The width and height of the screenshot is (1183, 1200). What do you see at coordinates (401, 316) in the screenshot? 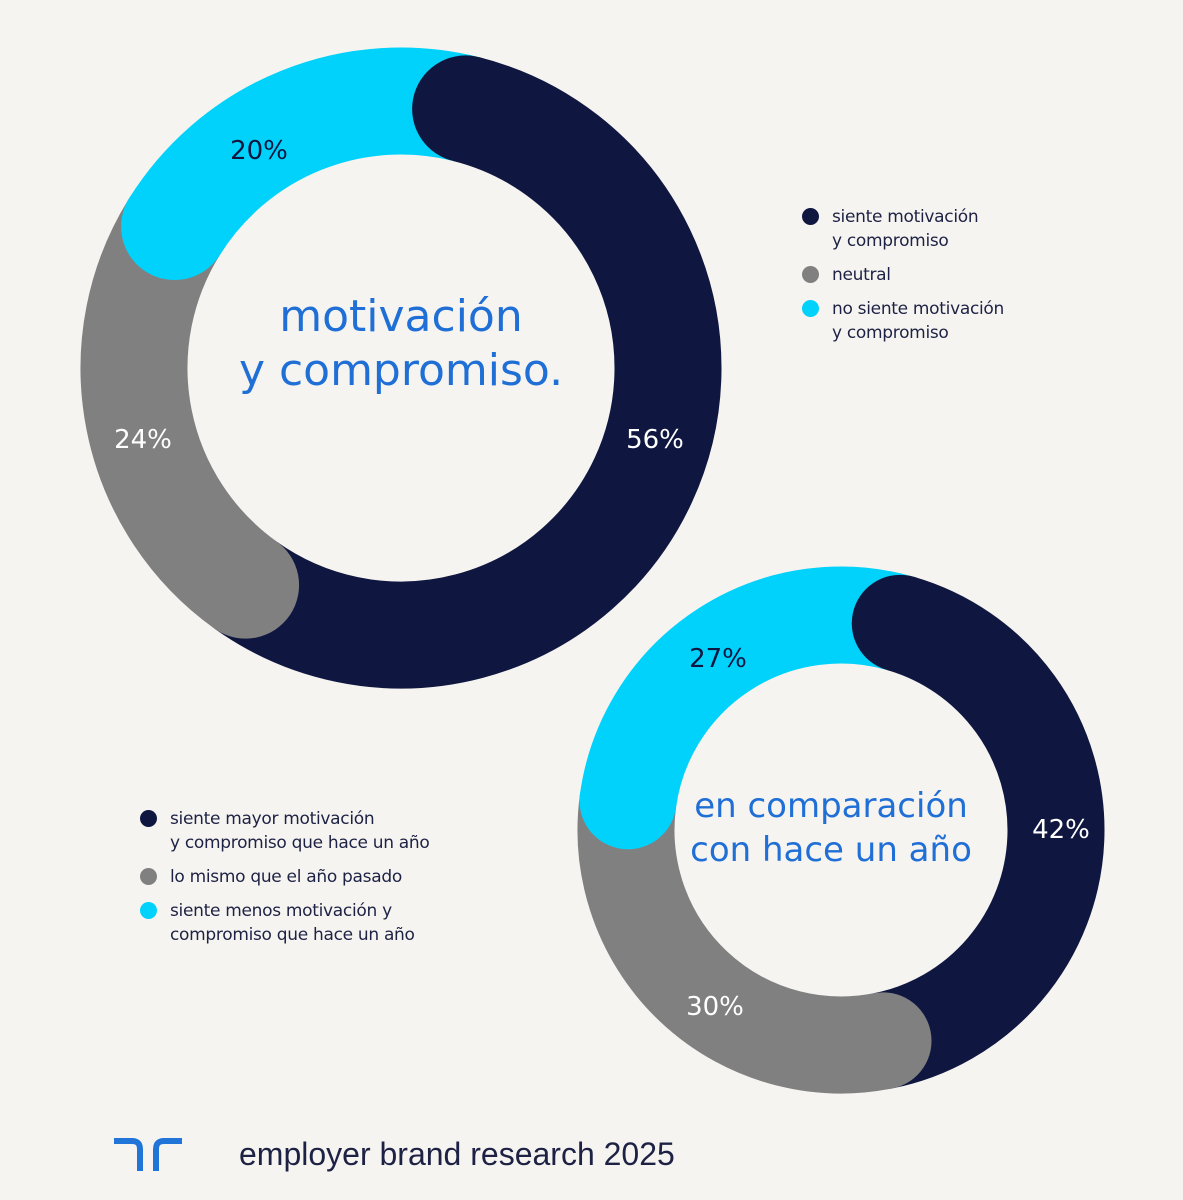
I see `chart1-title-line1: motivación` at bounding box center [401, 316].